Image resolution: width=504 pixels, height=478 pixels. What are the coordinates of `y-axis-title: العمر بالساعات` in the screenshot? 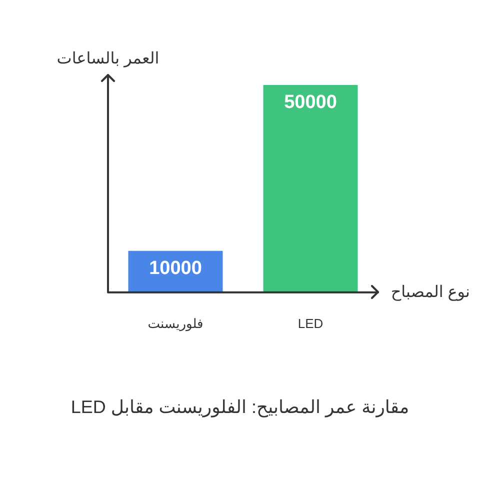 It's located at (108, 59).